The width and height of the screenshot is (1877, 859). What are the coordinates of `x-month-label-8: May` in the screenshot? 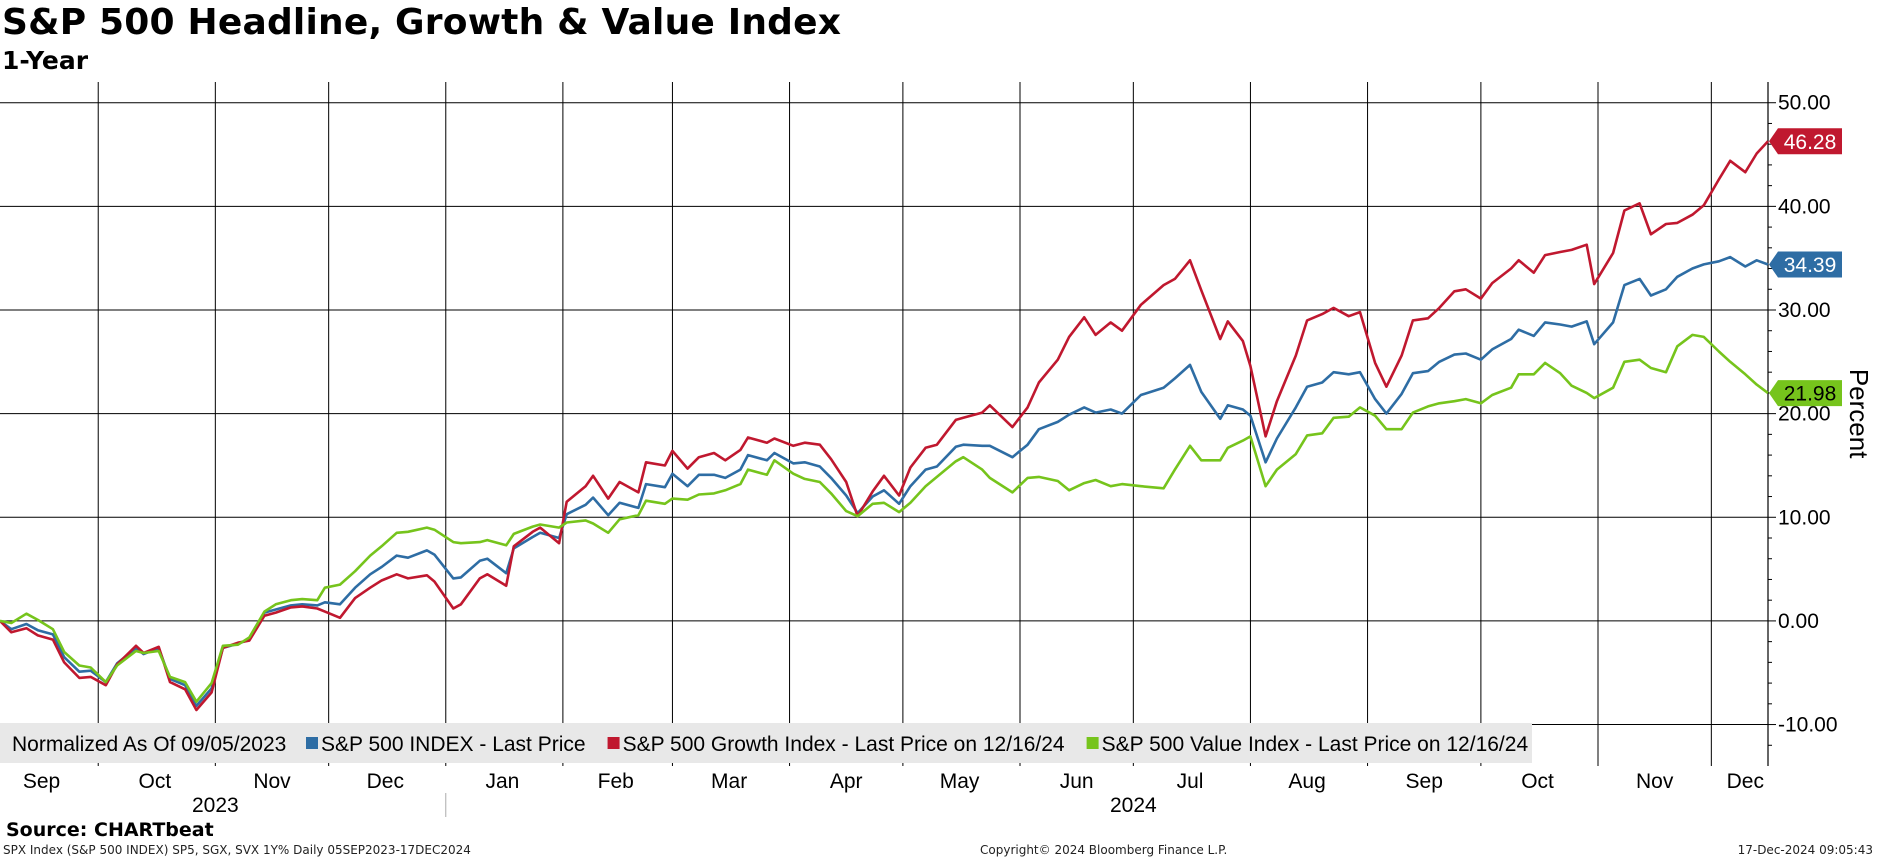 It's located at (960, 781).